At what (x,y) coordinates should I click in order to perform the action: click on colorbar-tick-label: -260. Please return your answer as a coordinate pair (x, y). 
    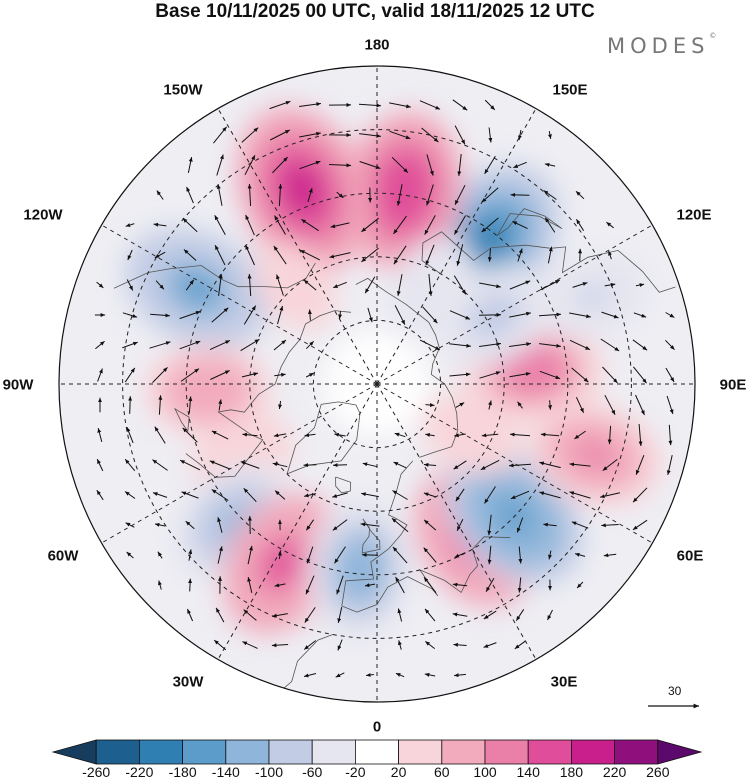
    Looking at the image, I should click on (96, 772).